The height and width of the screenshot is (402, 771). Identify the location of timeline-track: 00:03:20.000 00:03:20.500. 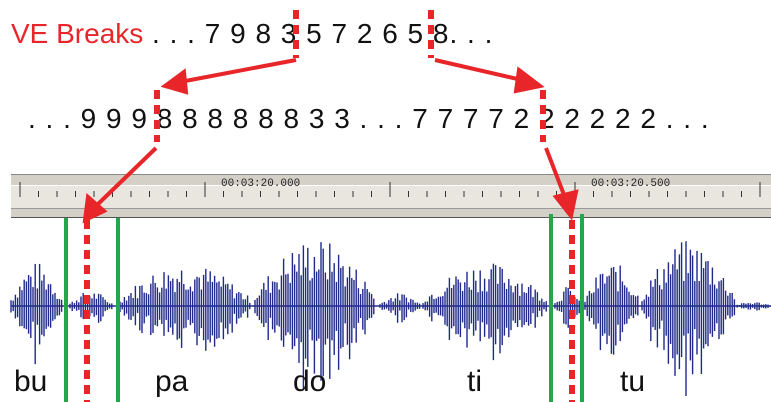
(391, 193).